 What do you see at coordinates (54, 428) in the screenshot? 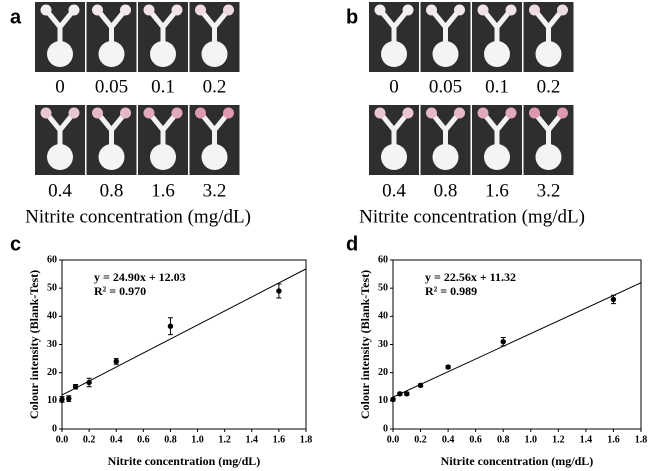
I see `y-tick-label: 0` at bounding box center [54, 428].